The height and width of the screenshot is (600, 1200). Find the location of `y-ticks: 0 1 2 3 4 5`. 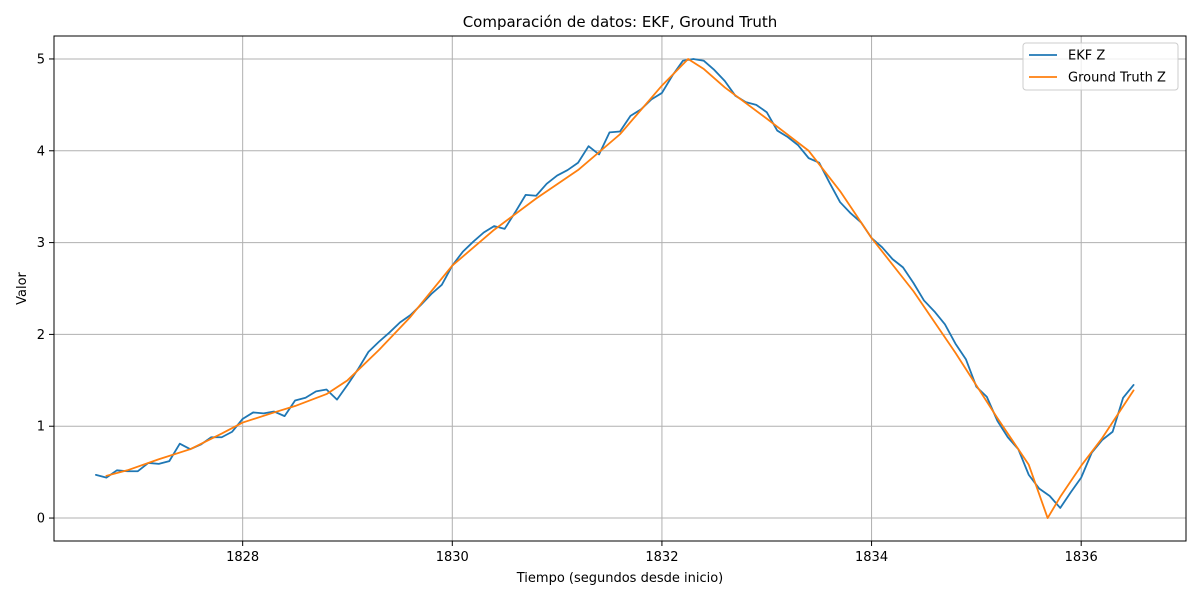

y-ticks: 0 1 2 3 4 5 is located at coordinates (45, 289).